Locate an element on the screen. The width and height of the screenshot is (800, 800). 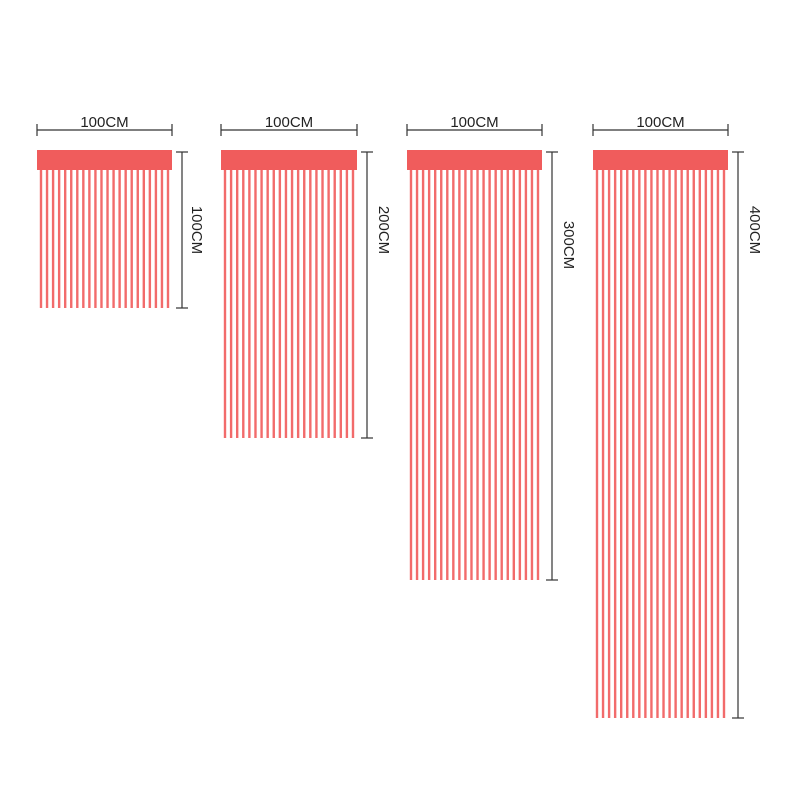
height-label: 200CM is located at coordinates (383, 230).